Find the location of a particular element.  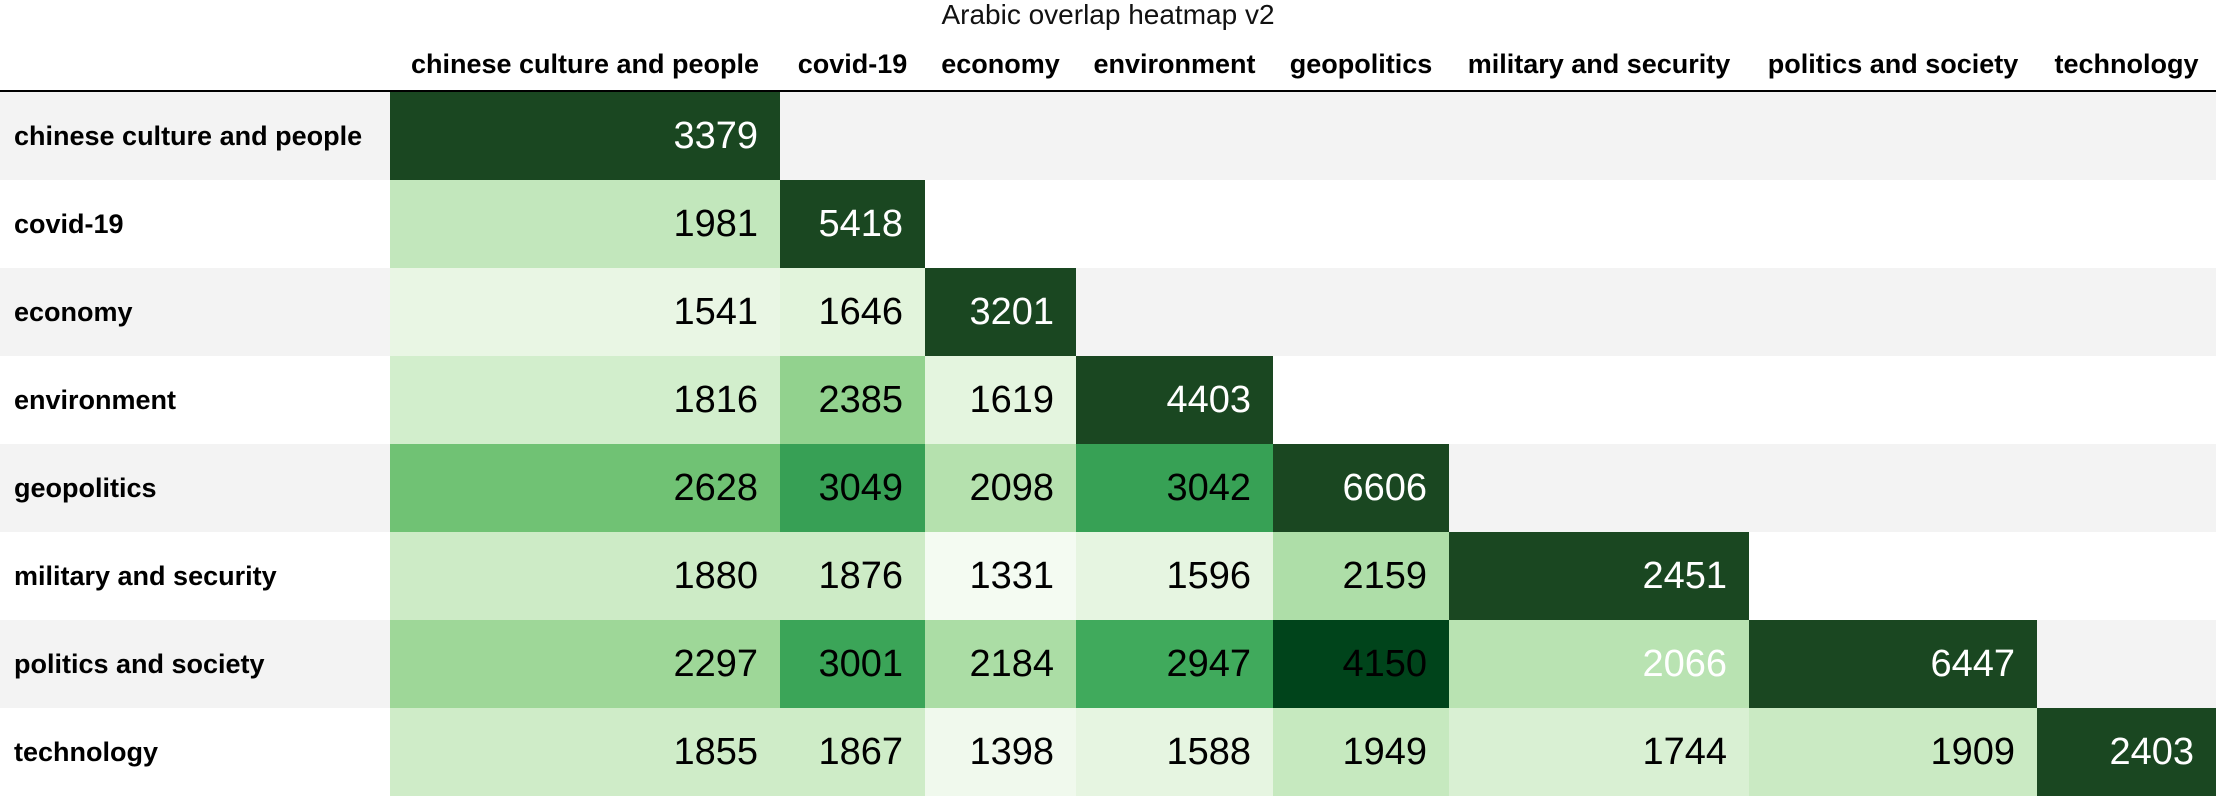

heatmap-cell: 2098 is located at coordinates (1000, 488).